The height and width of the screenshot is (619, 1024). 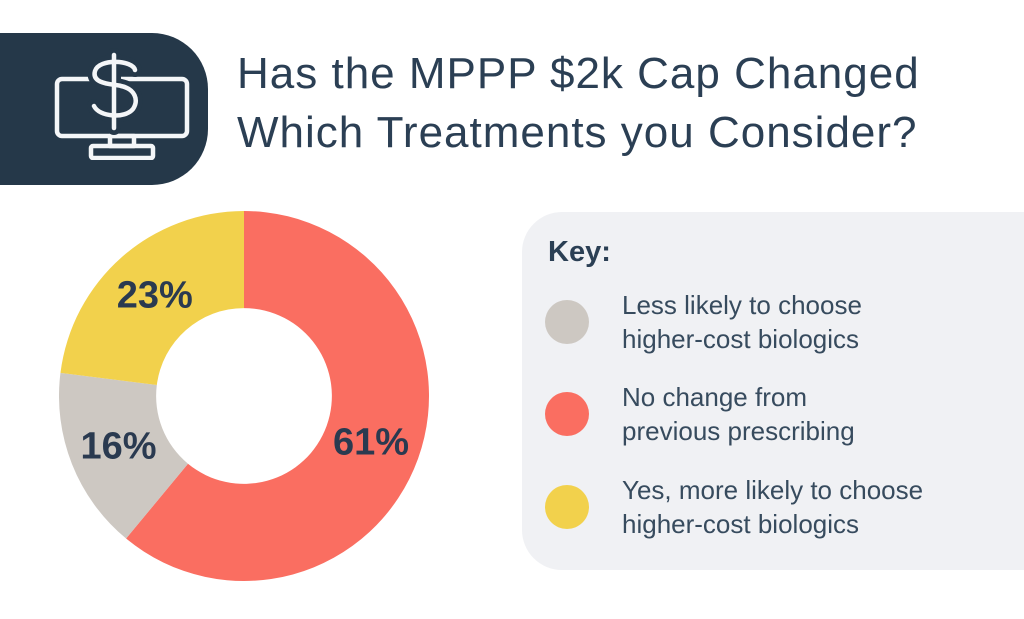 I want to click on page-title-line-1: Has the MPPP $2k Cap Changed, so click(x=578, y=73).